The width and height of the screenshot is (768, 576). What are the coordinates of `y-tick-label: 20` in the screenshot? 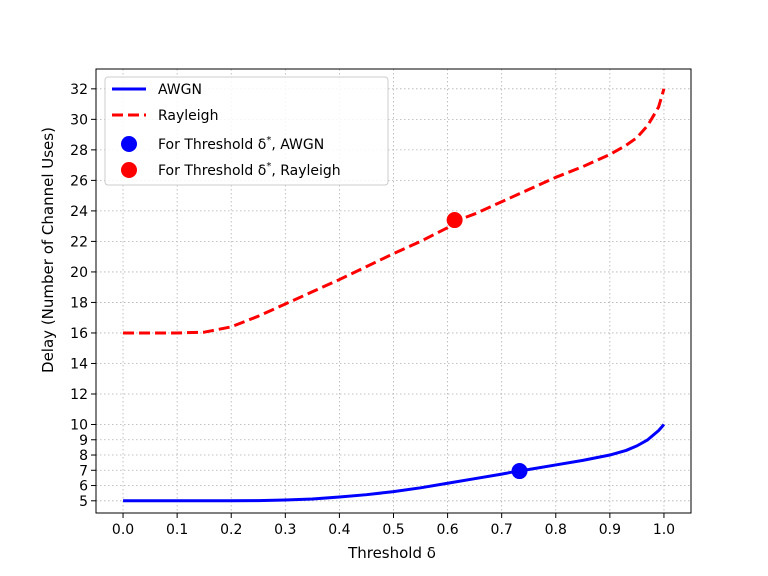 It's located at (79, 273).